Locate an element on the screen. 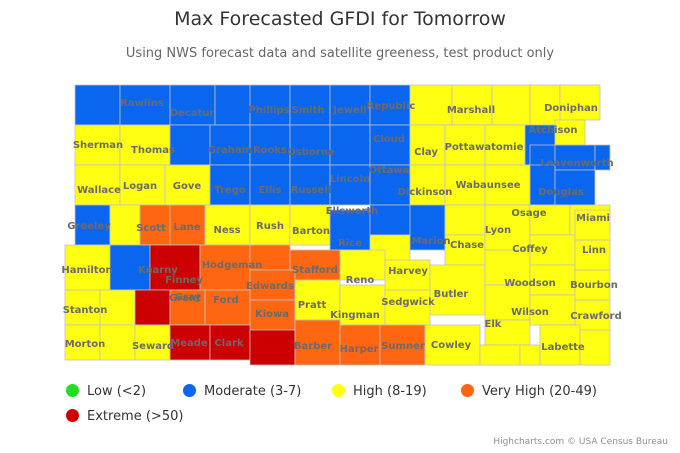 This screenshot has height=453, width=680. legend-item-low: Low (<2) is located at coordinates (106, 391).